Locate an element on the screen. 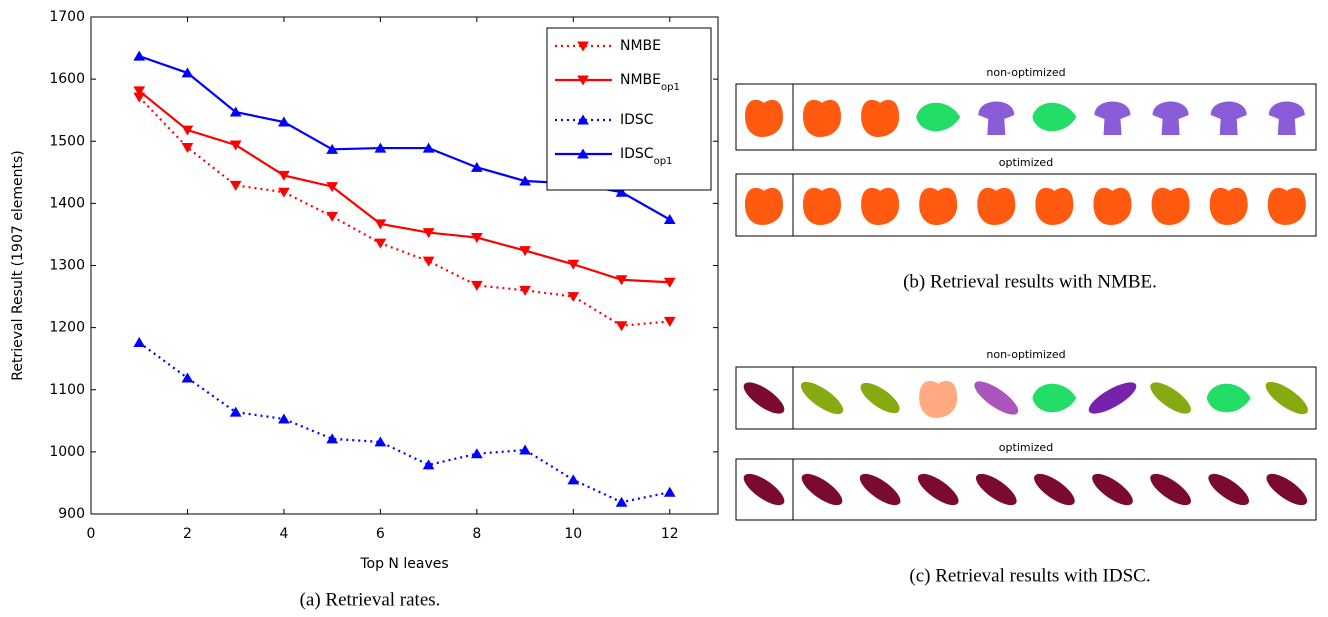 This screenshot has height=617, width=1328. y-tick-label: 1300 is located at coordinates (67, 266).